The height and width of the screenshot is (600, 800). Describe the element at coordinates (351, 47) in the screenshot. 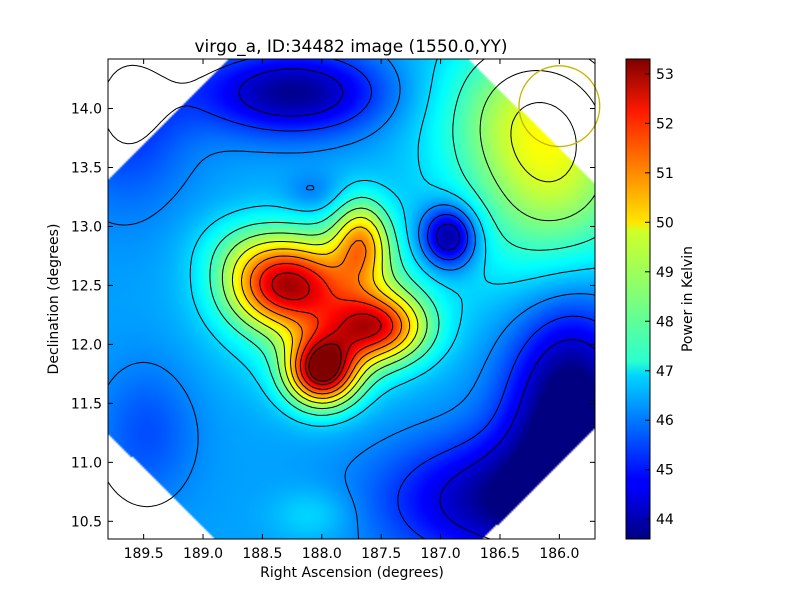

I see `chart-title: virgo_a, ID:34482 image (1550.0,YY)` at that location.